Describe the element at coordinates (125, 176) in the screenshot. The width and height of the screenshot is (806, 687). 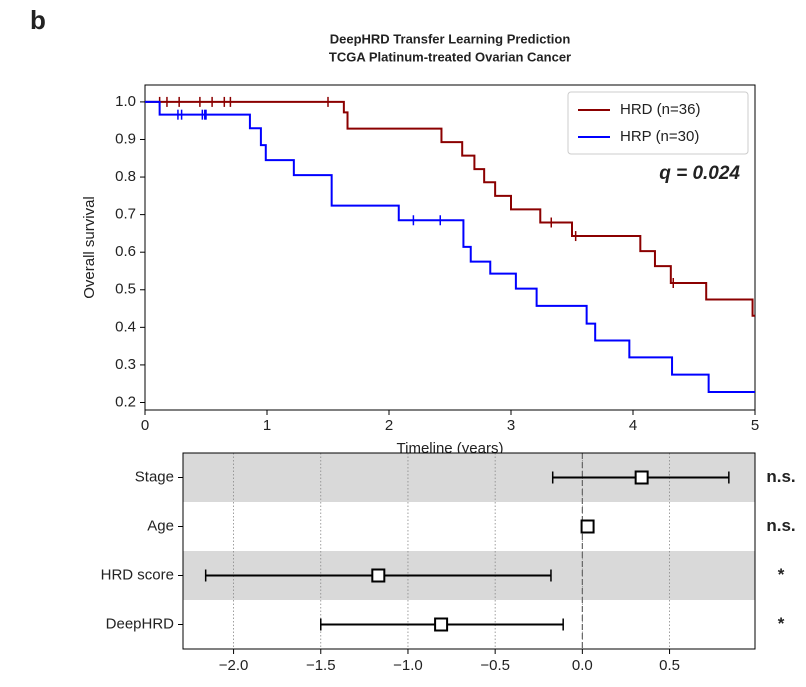
I see `y-tick-label: 0.8` at that location.